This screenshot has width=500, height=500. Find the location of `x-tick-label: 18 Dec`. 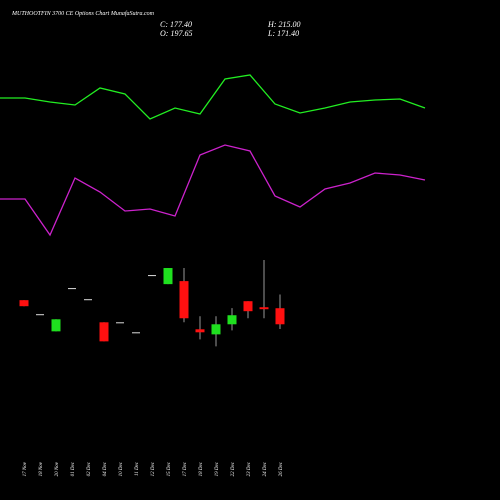

x-tick-label: 18 Dec is located at coordinates (201, 468).